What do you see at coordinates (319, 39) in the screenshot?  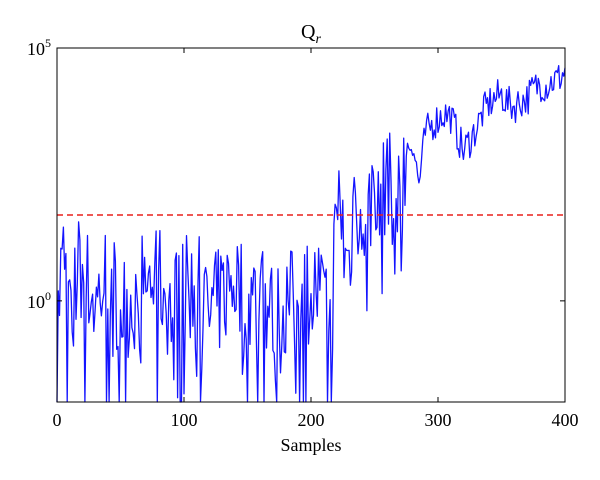 I see `title-subscript: r` at bounding box center [319, 39].